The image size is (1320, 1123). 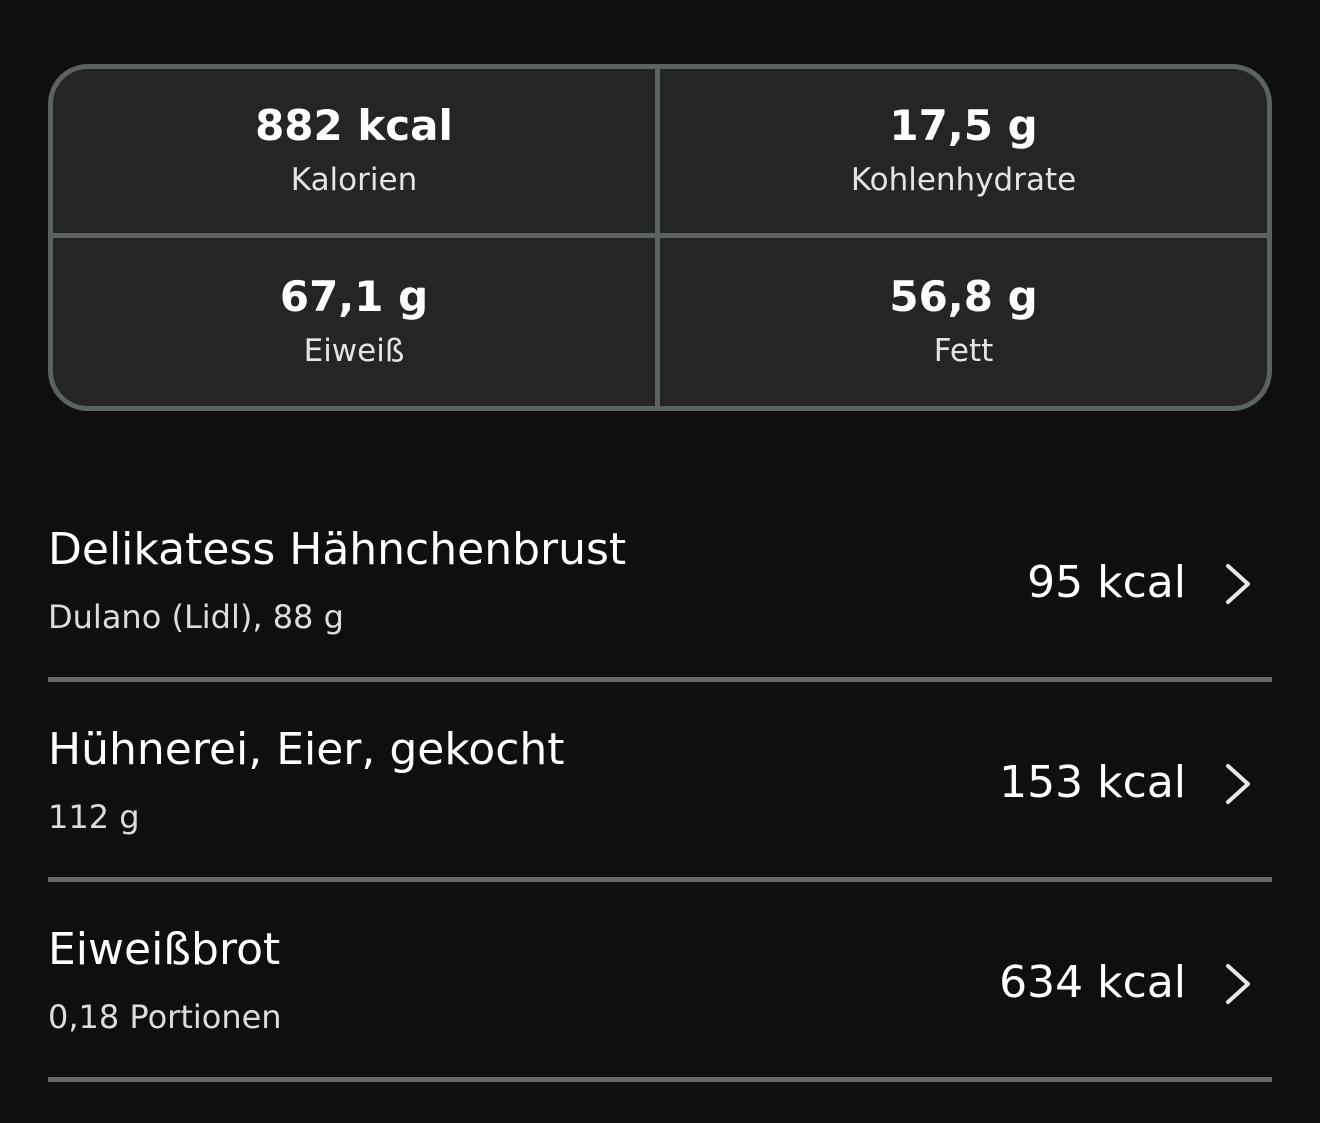 What do you see at coordinates (164, 949) in the screenshot?
I see `food-name: Eiweißbrot` at bounding box center [164, 949].